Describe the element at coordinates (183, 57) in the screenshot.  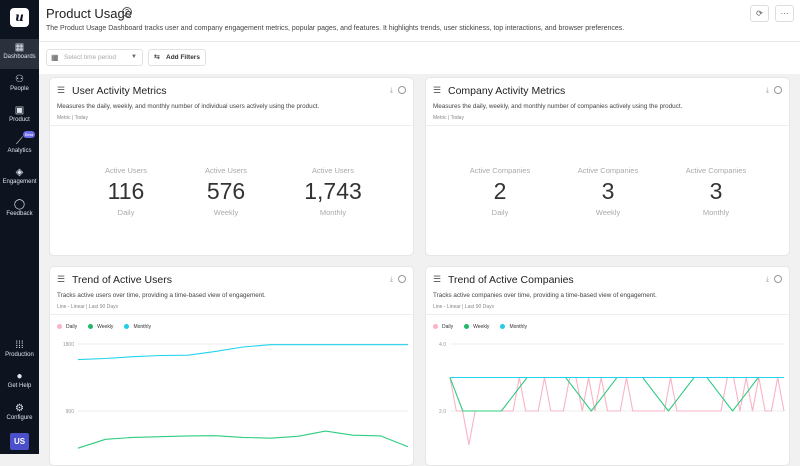
I see `add-filters-label: Add Filters` at that location.